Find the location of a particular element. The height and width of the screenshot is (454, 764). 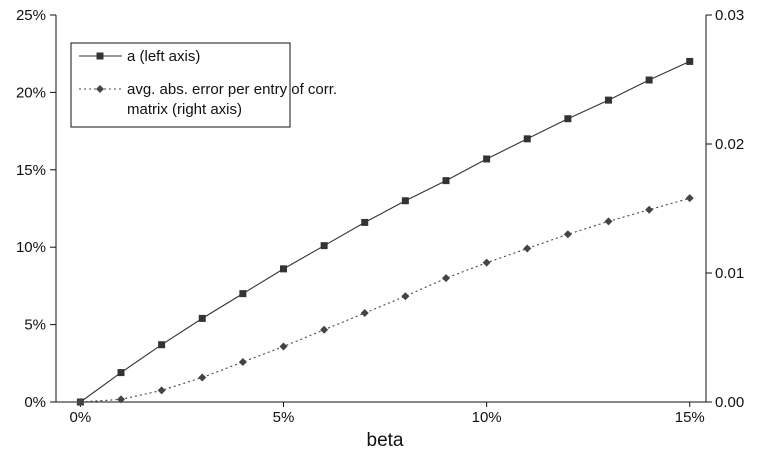

left-tick-label: 20% is located at coordinates (31, 92).